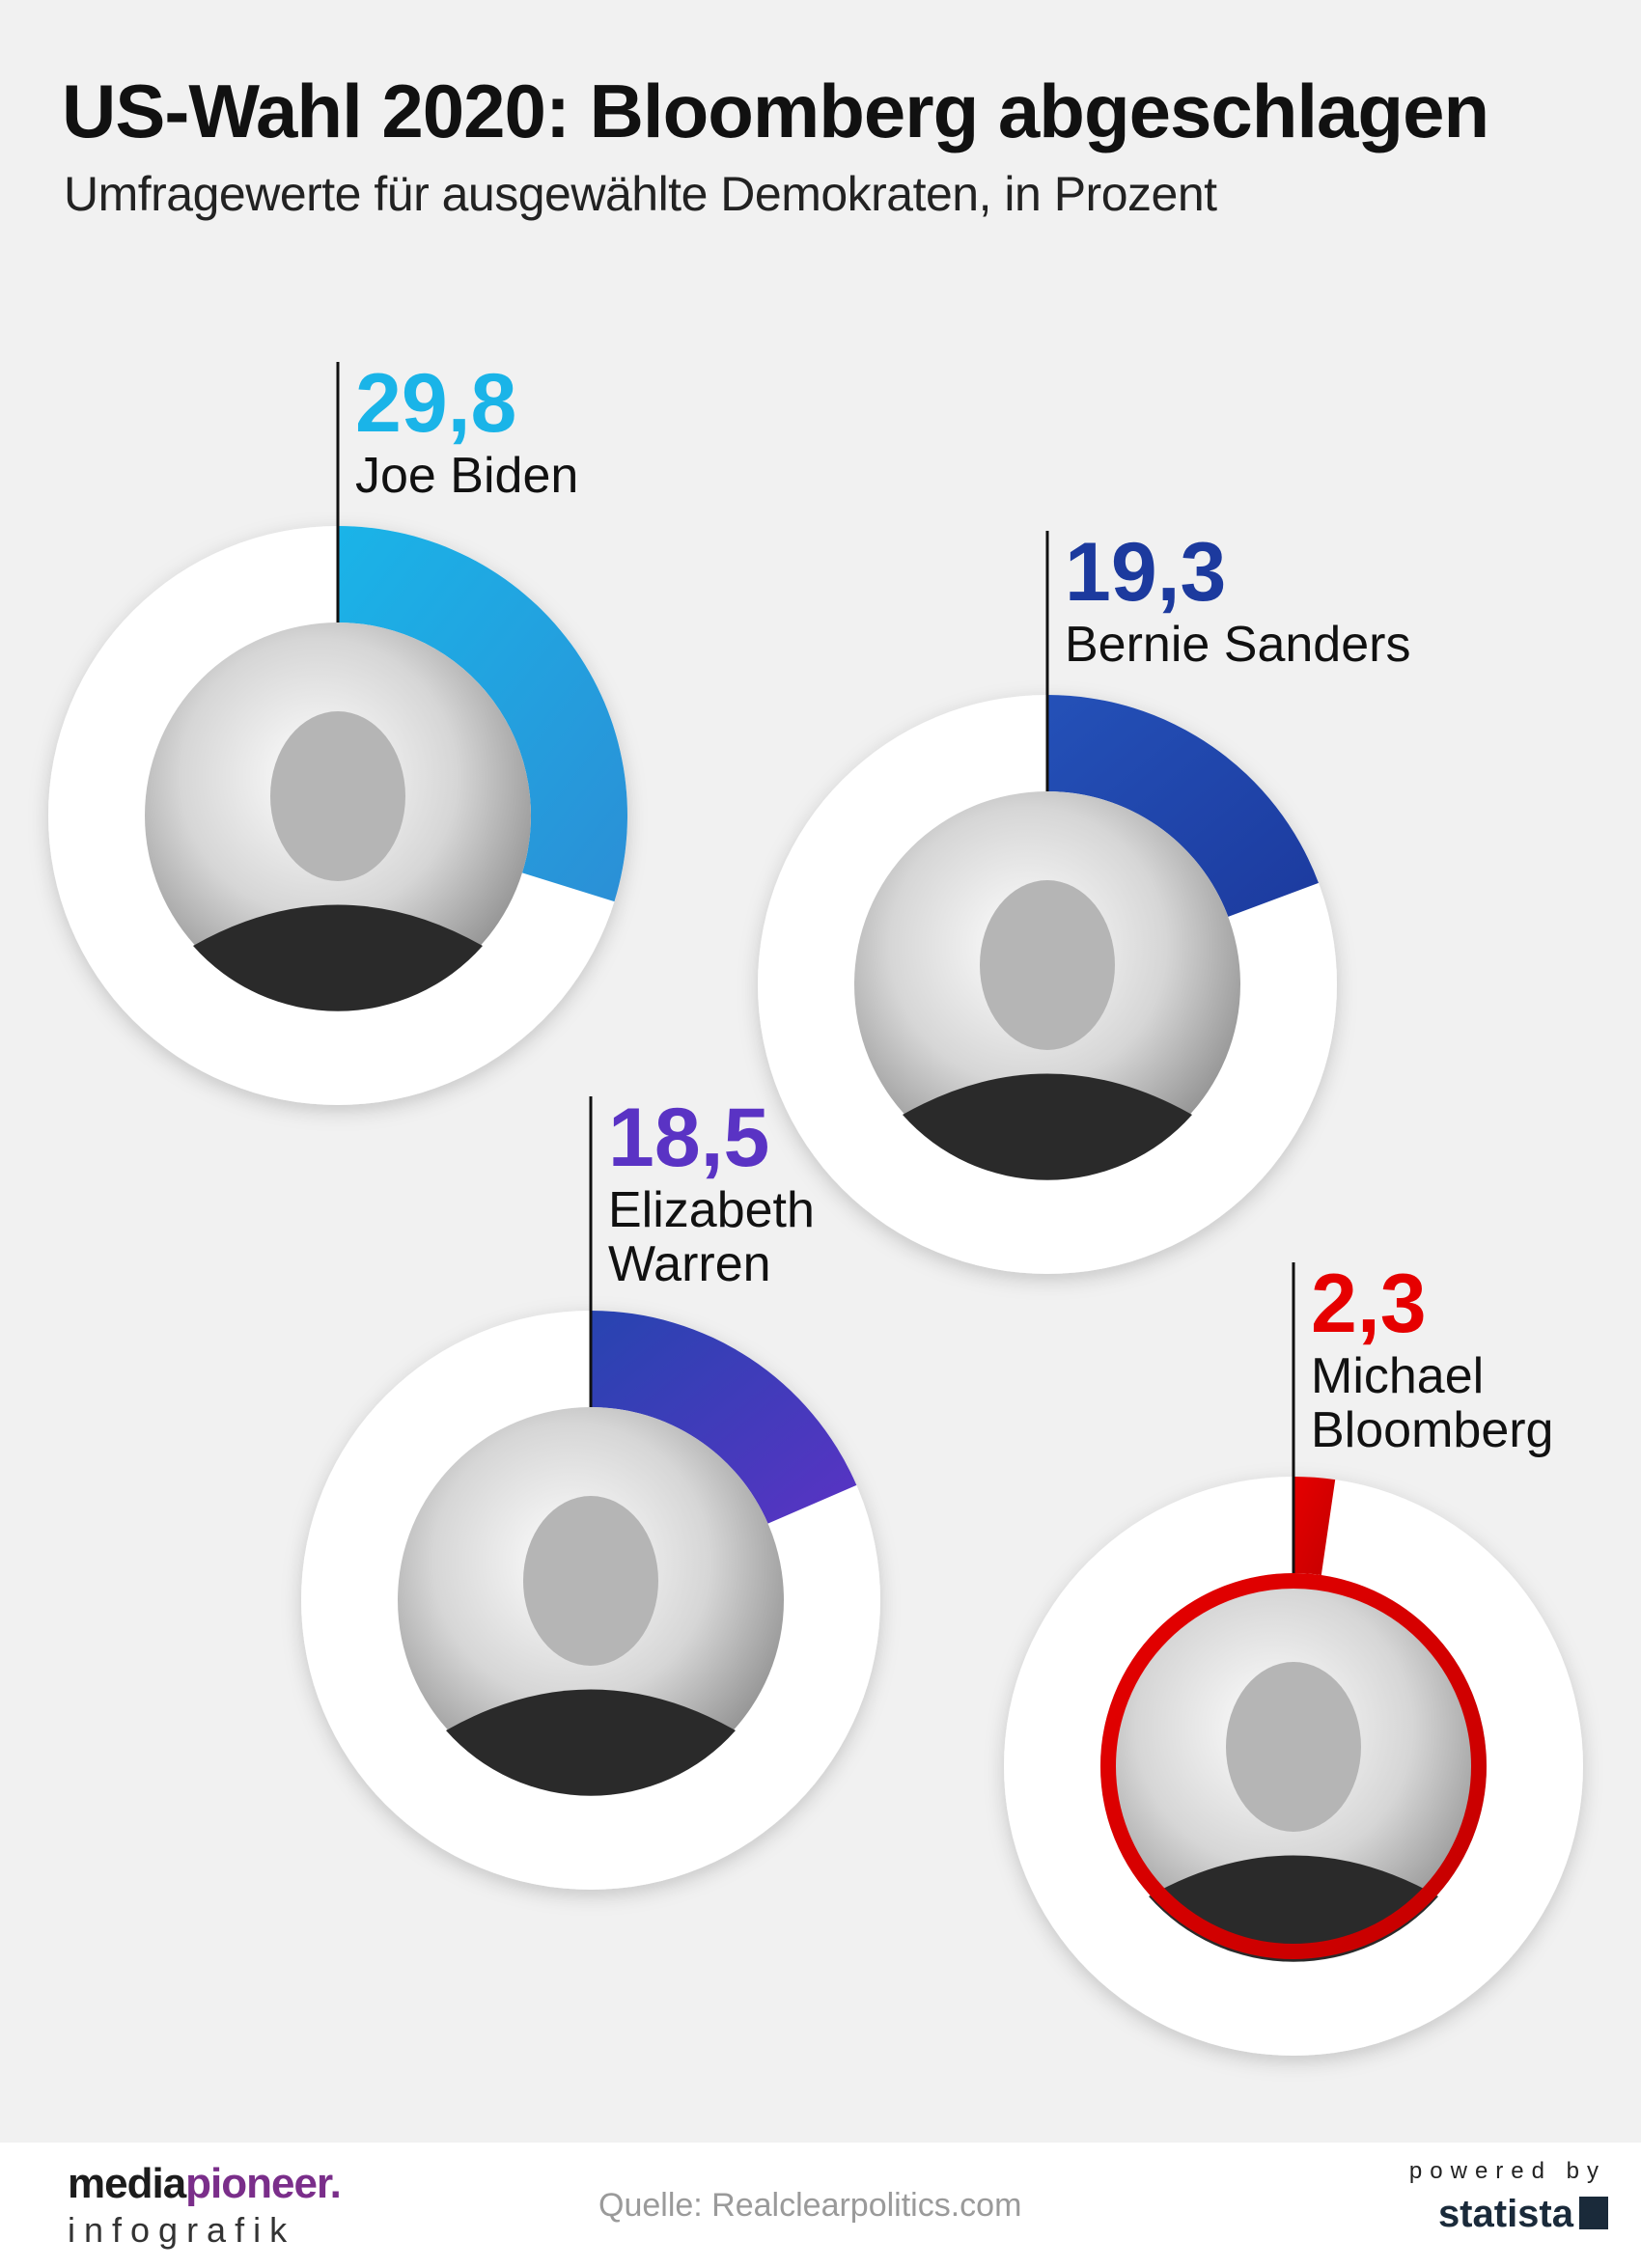 The image size is (1641, 2268). What do you see at coordinates (1145, 572) in the screenshot?
I see `value-label: 19,3` at bounding box center [1145, 572].